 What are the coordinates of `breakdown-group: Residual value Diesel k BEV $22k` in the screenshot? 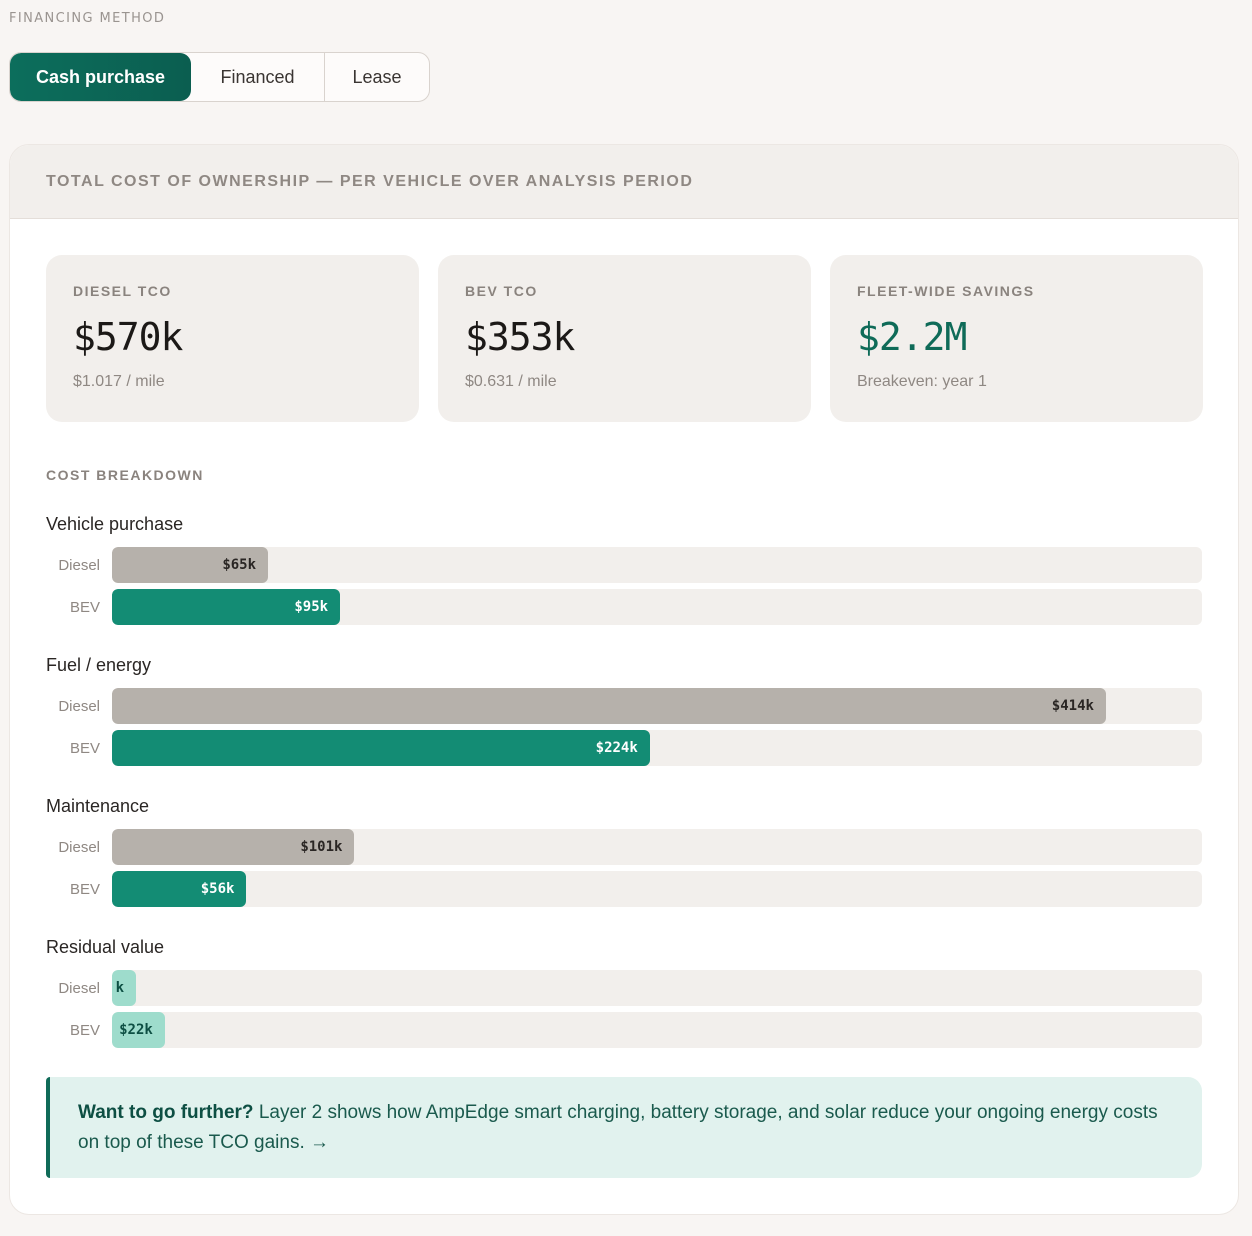 It's located at (624, 1006).